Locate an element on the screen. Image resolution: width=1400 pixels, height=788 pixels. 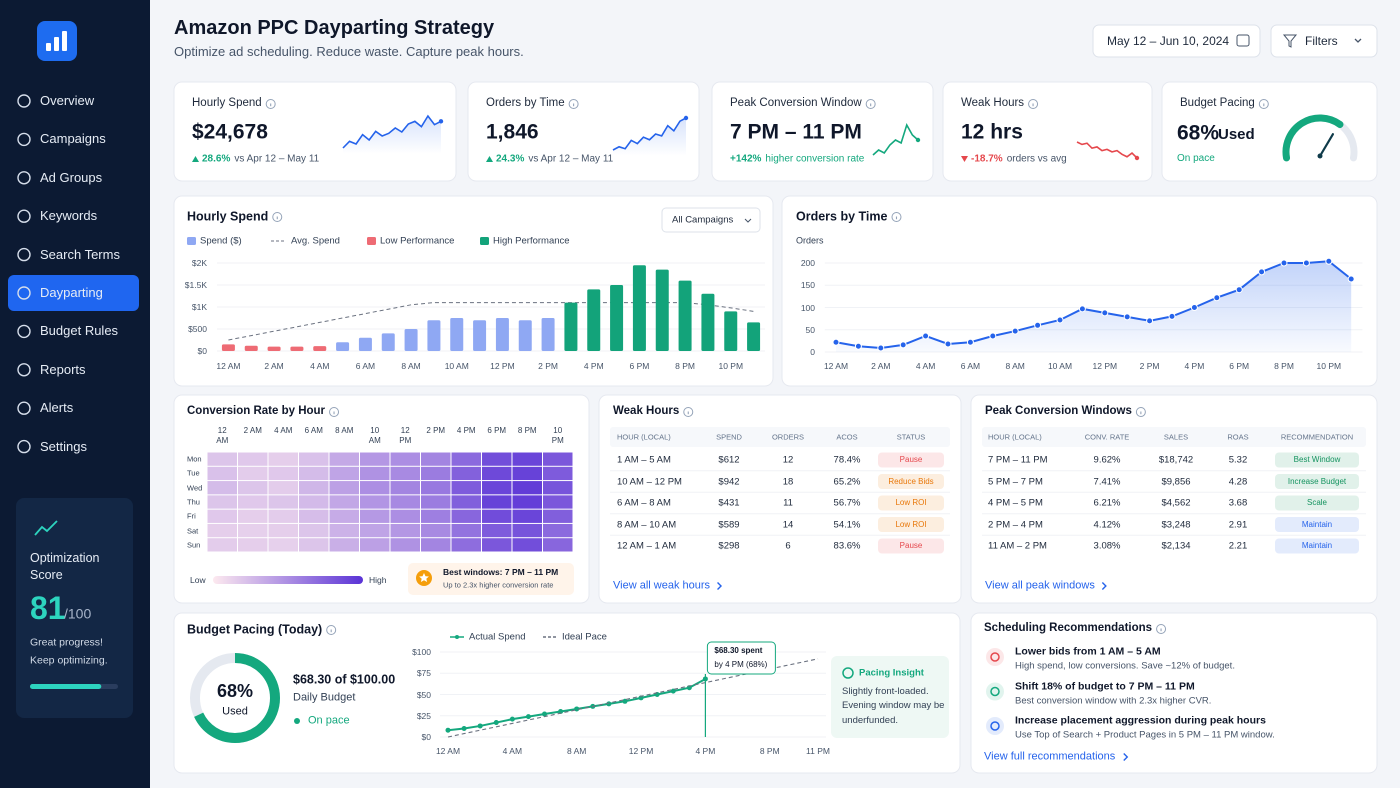
rec-title: Shift 18% of budget to 7 PM – 11 PM is located at coordinates (1105, 686).